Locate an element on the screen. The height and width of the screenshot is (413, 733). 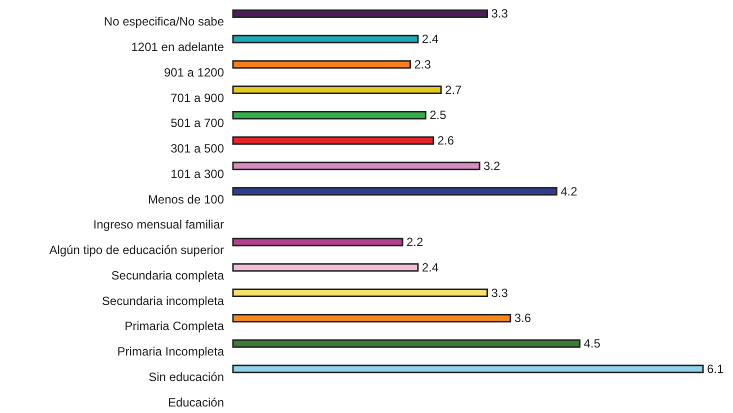
y-tick-label: 901 a 1200 is located at coordinates (194, 72).